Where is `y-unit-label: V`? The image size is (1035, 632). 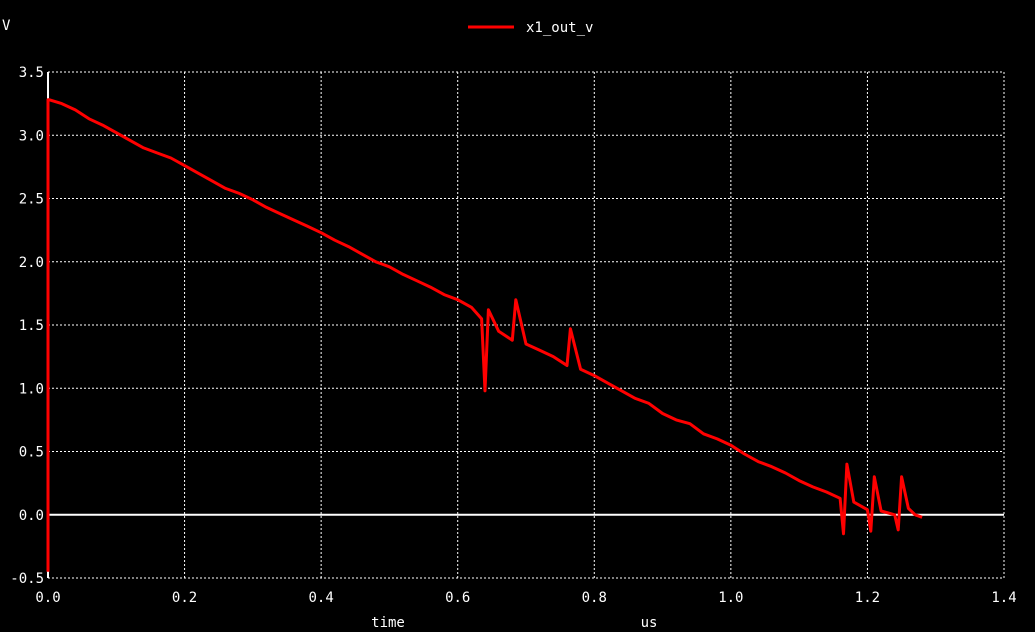 y-unit-label: V is located at coordinates (6, 26).